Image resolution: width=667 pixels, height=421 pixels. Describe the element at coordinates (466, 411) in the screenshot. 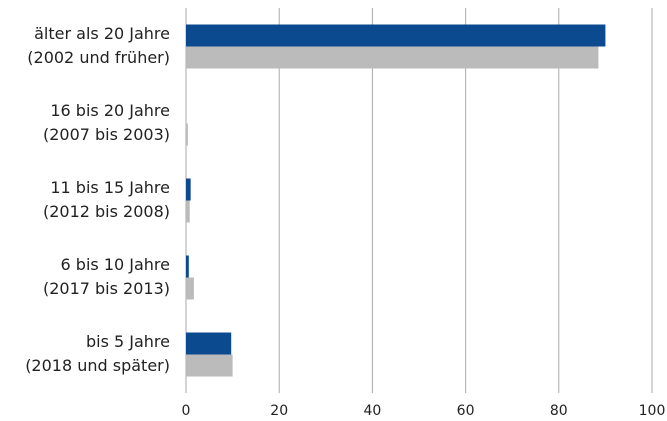

I see `x-tick-label: 60` at that location.